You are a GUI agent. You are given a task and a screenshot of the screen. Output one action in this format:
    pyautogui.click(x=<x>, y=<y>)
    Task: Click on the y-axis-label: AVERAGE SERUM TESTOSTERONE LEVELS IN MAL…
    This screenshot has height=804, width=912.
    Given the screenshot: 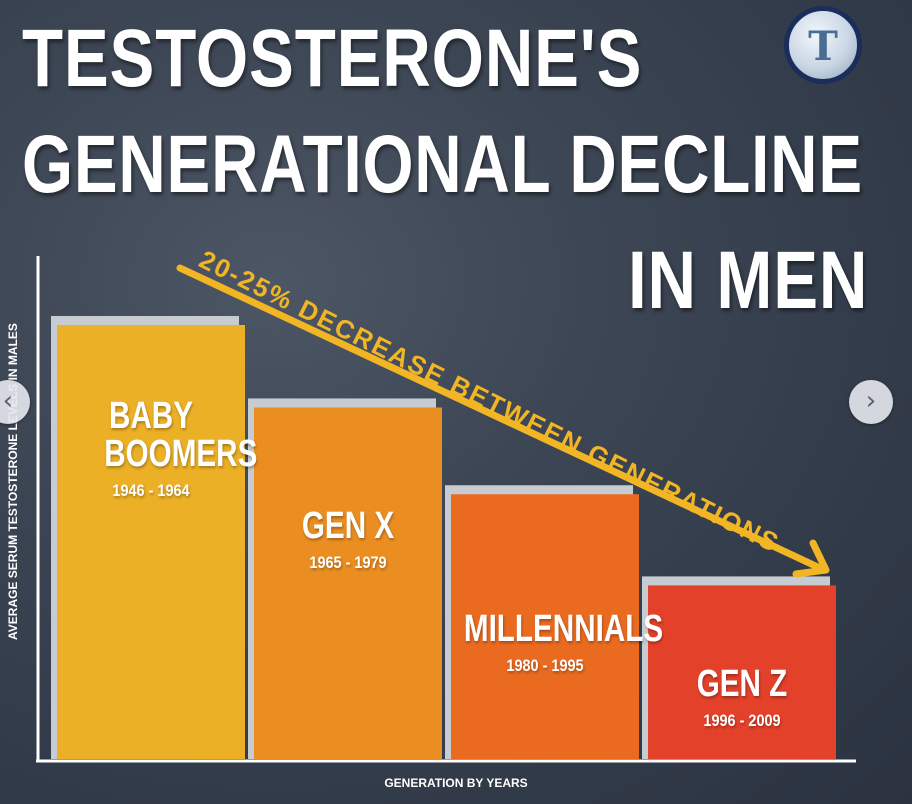 What is the action you would take?
    pyautogui.click(x=13, y=481)
    